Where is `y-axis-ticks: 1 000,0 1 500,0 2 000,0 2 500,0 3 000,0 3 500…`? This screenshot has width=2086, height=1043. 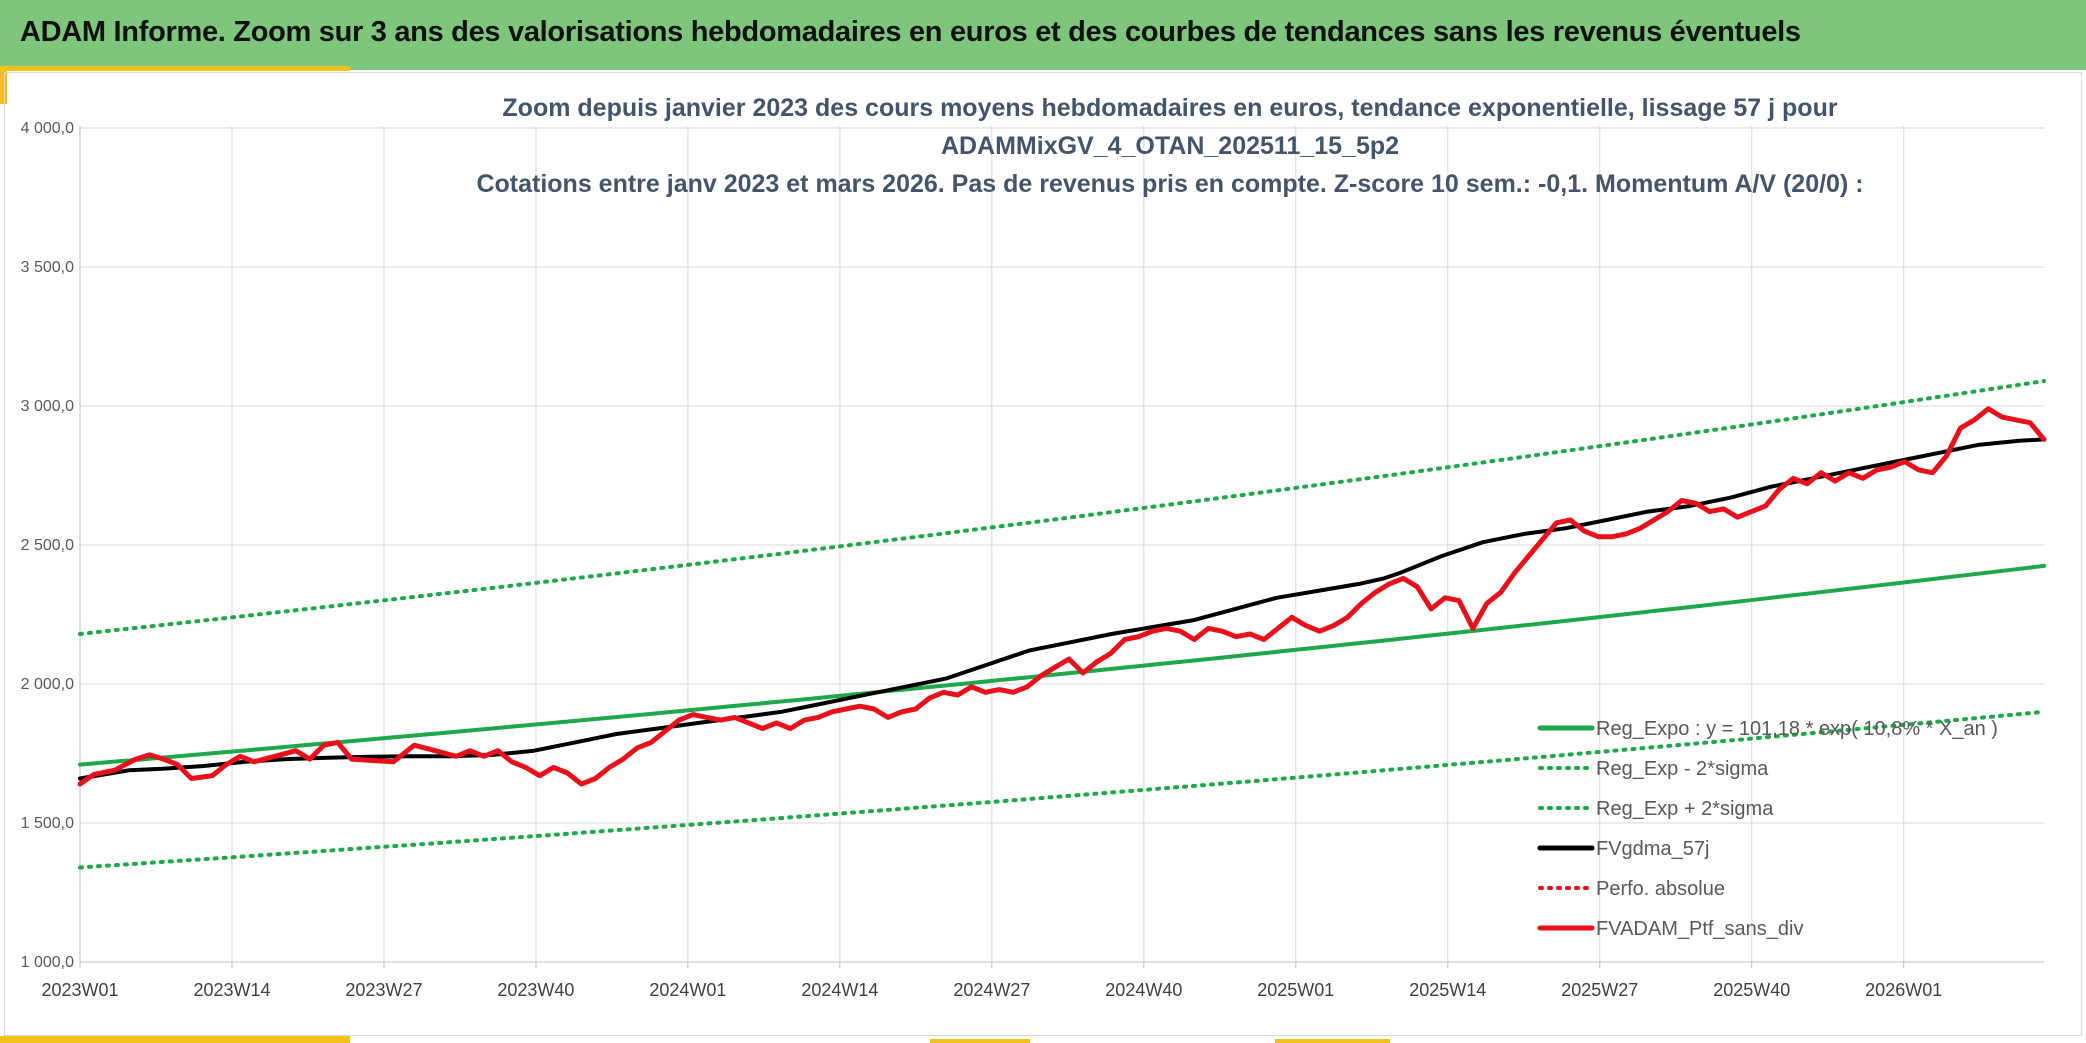
y-axis-ticks: 1 000,0 1 500,0 2 000,0 2 500,0 3 000,0 3 500… is located at coordinates (47, 545).